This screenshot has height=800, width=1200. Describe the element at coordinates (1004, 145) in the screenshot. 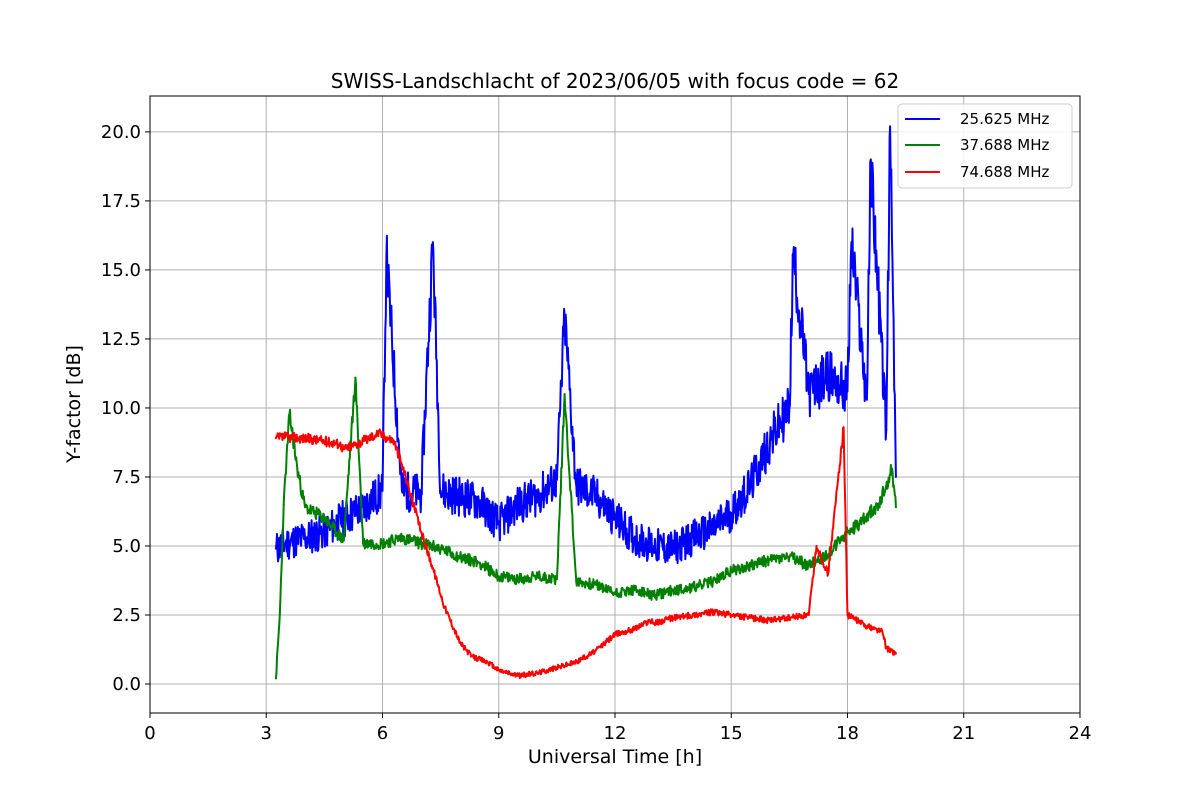

I see `legend-label-37688: 37.688 MHz` at that location.